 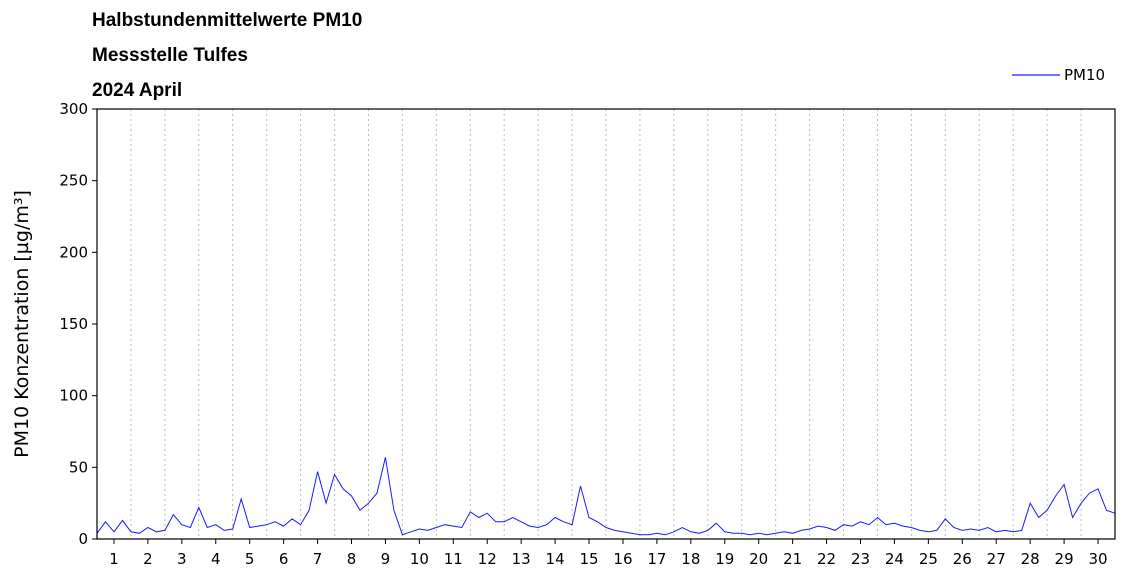 What do you see at coordinates (588, 559) in the screenshot?
I see `x-tick-label: 15` at bounding box center [588, 559].